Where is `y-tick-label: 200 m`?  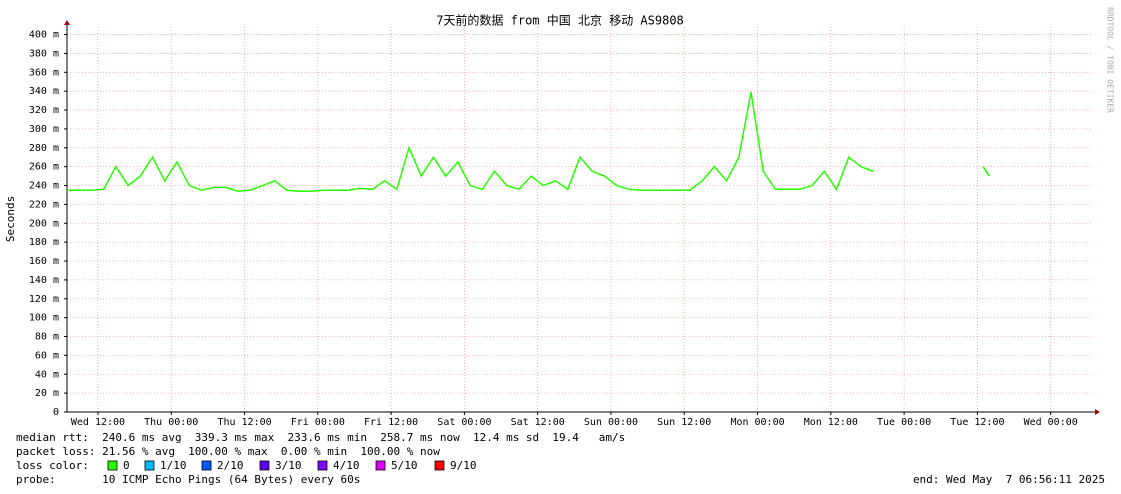
y-tick-label: 200 m is located at coordinates (44, 223).